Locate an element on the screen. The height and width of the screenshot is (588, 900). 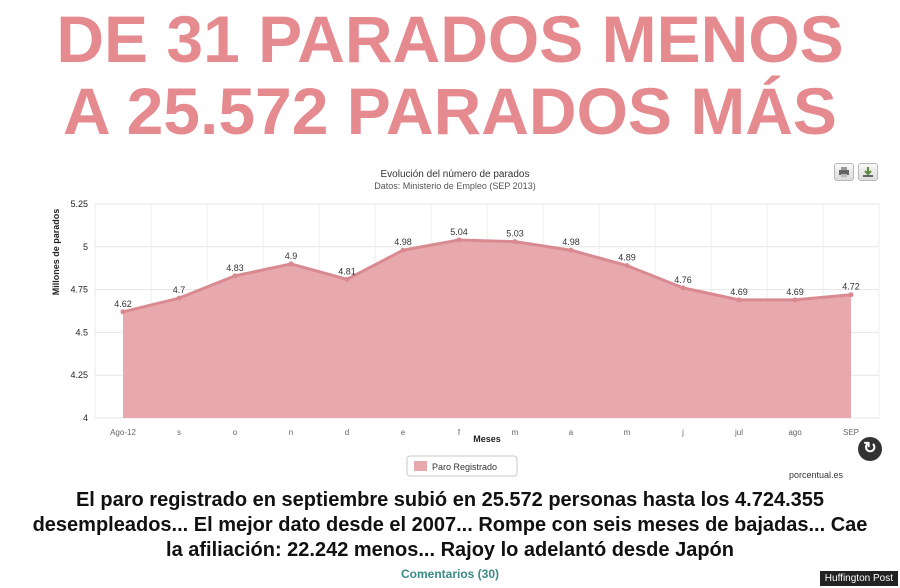
print-button is located at coordinates (844, 172).